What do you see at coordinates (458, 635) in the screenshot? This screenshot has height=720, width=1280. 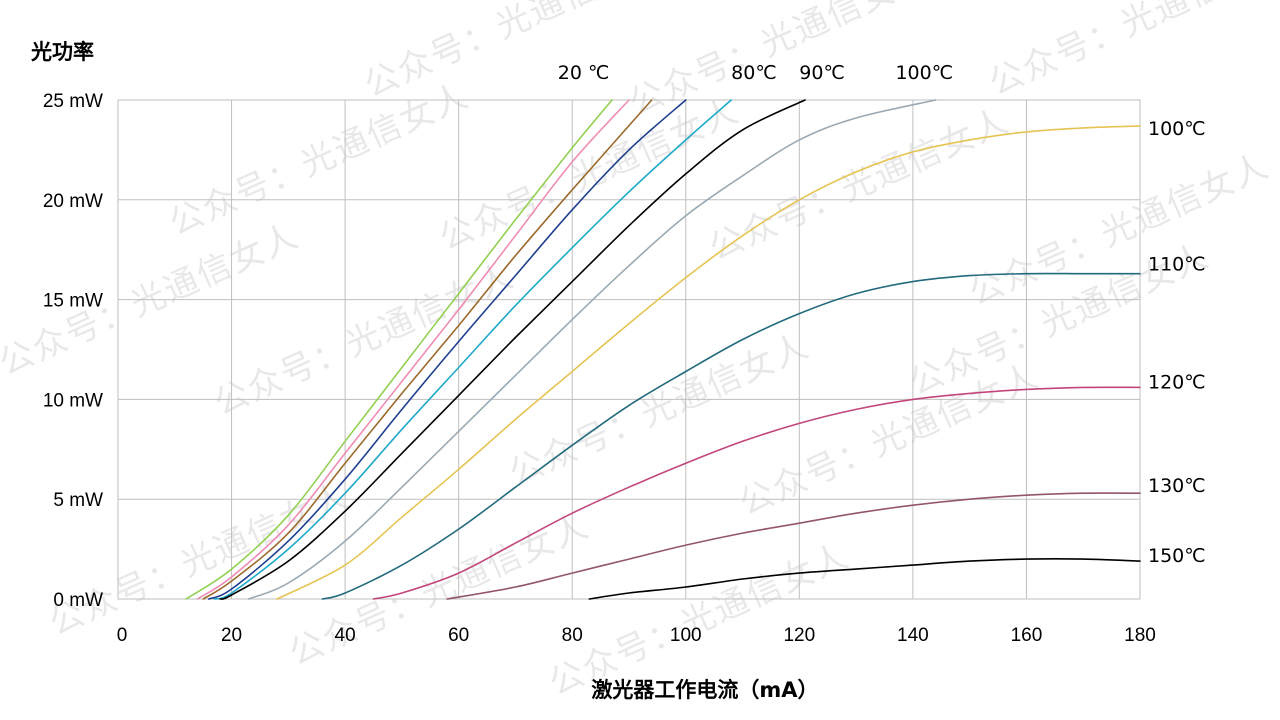 I see `x-tick-label: 60` at bounding box center [458, 635].